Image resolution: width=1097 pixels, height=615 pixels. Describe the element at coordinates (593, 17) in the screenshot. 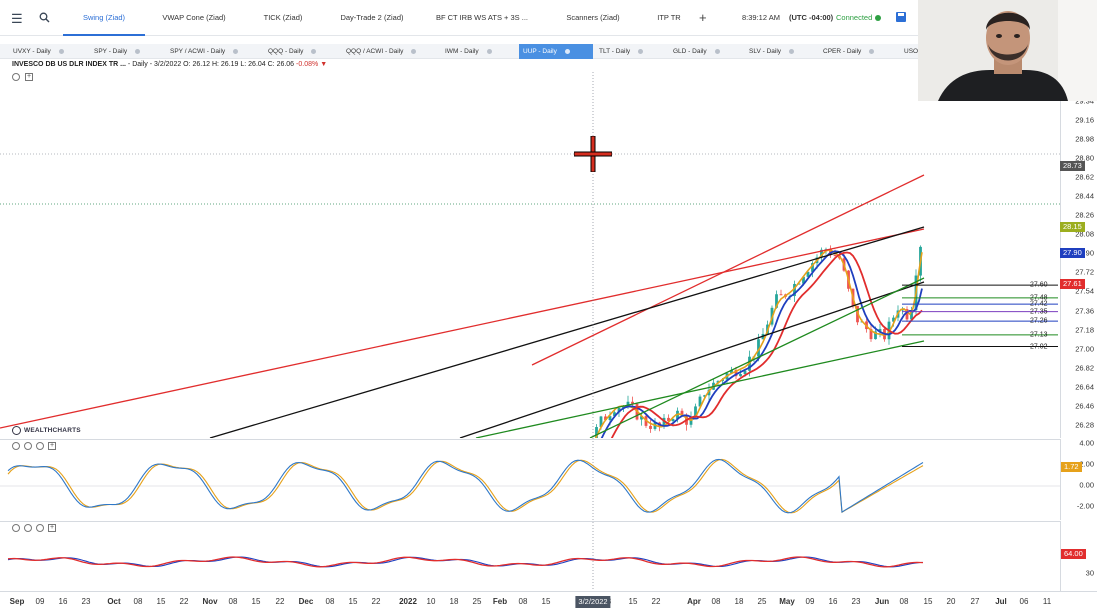

I see `workspace-tab-scanners: Scanners (Ziad)` at that location.